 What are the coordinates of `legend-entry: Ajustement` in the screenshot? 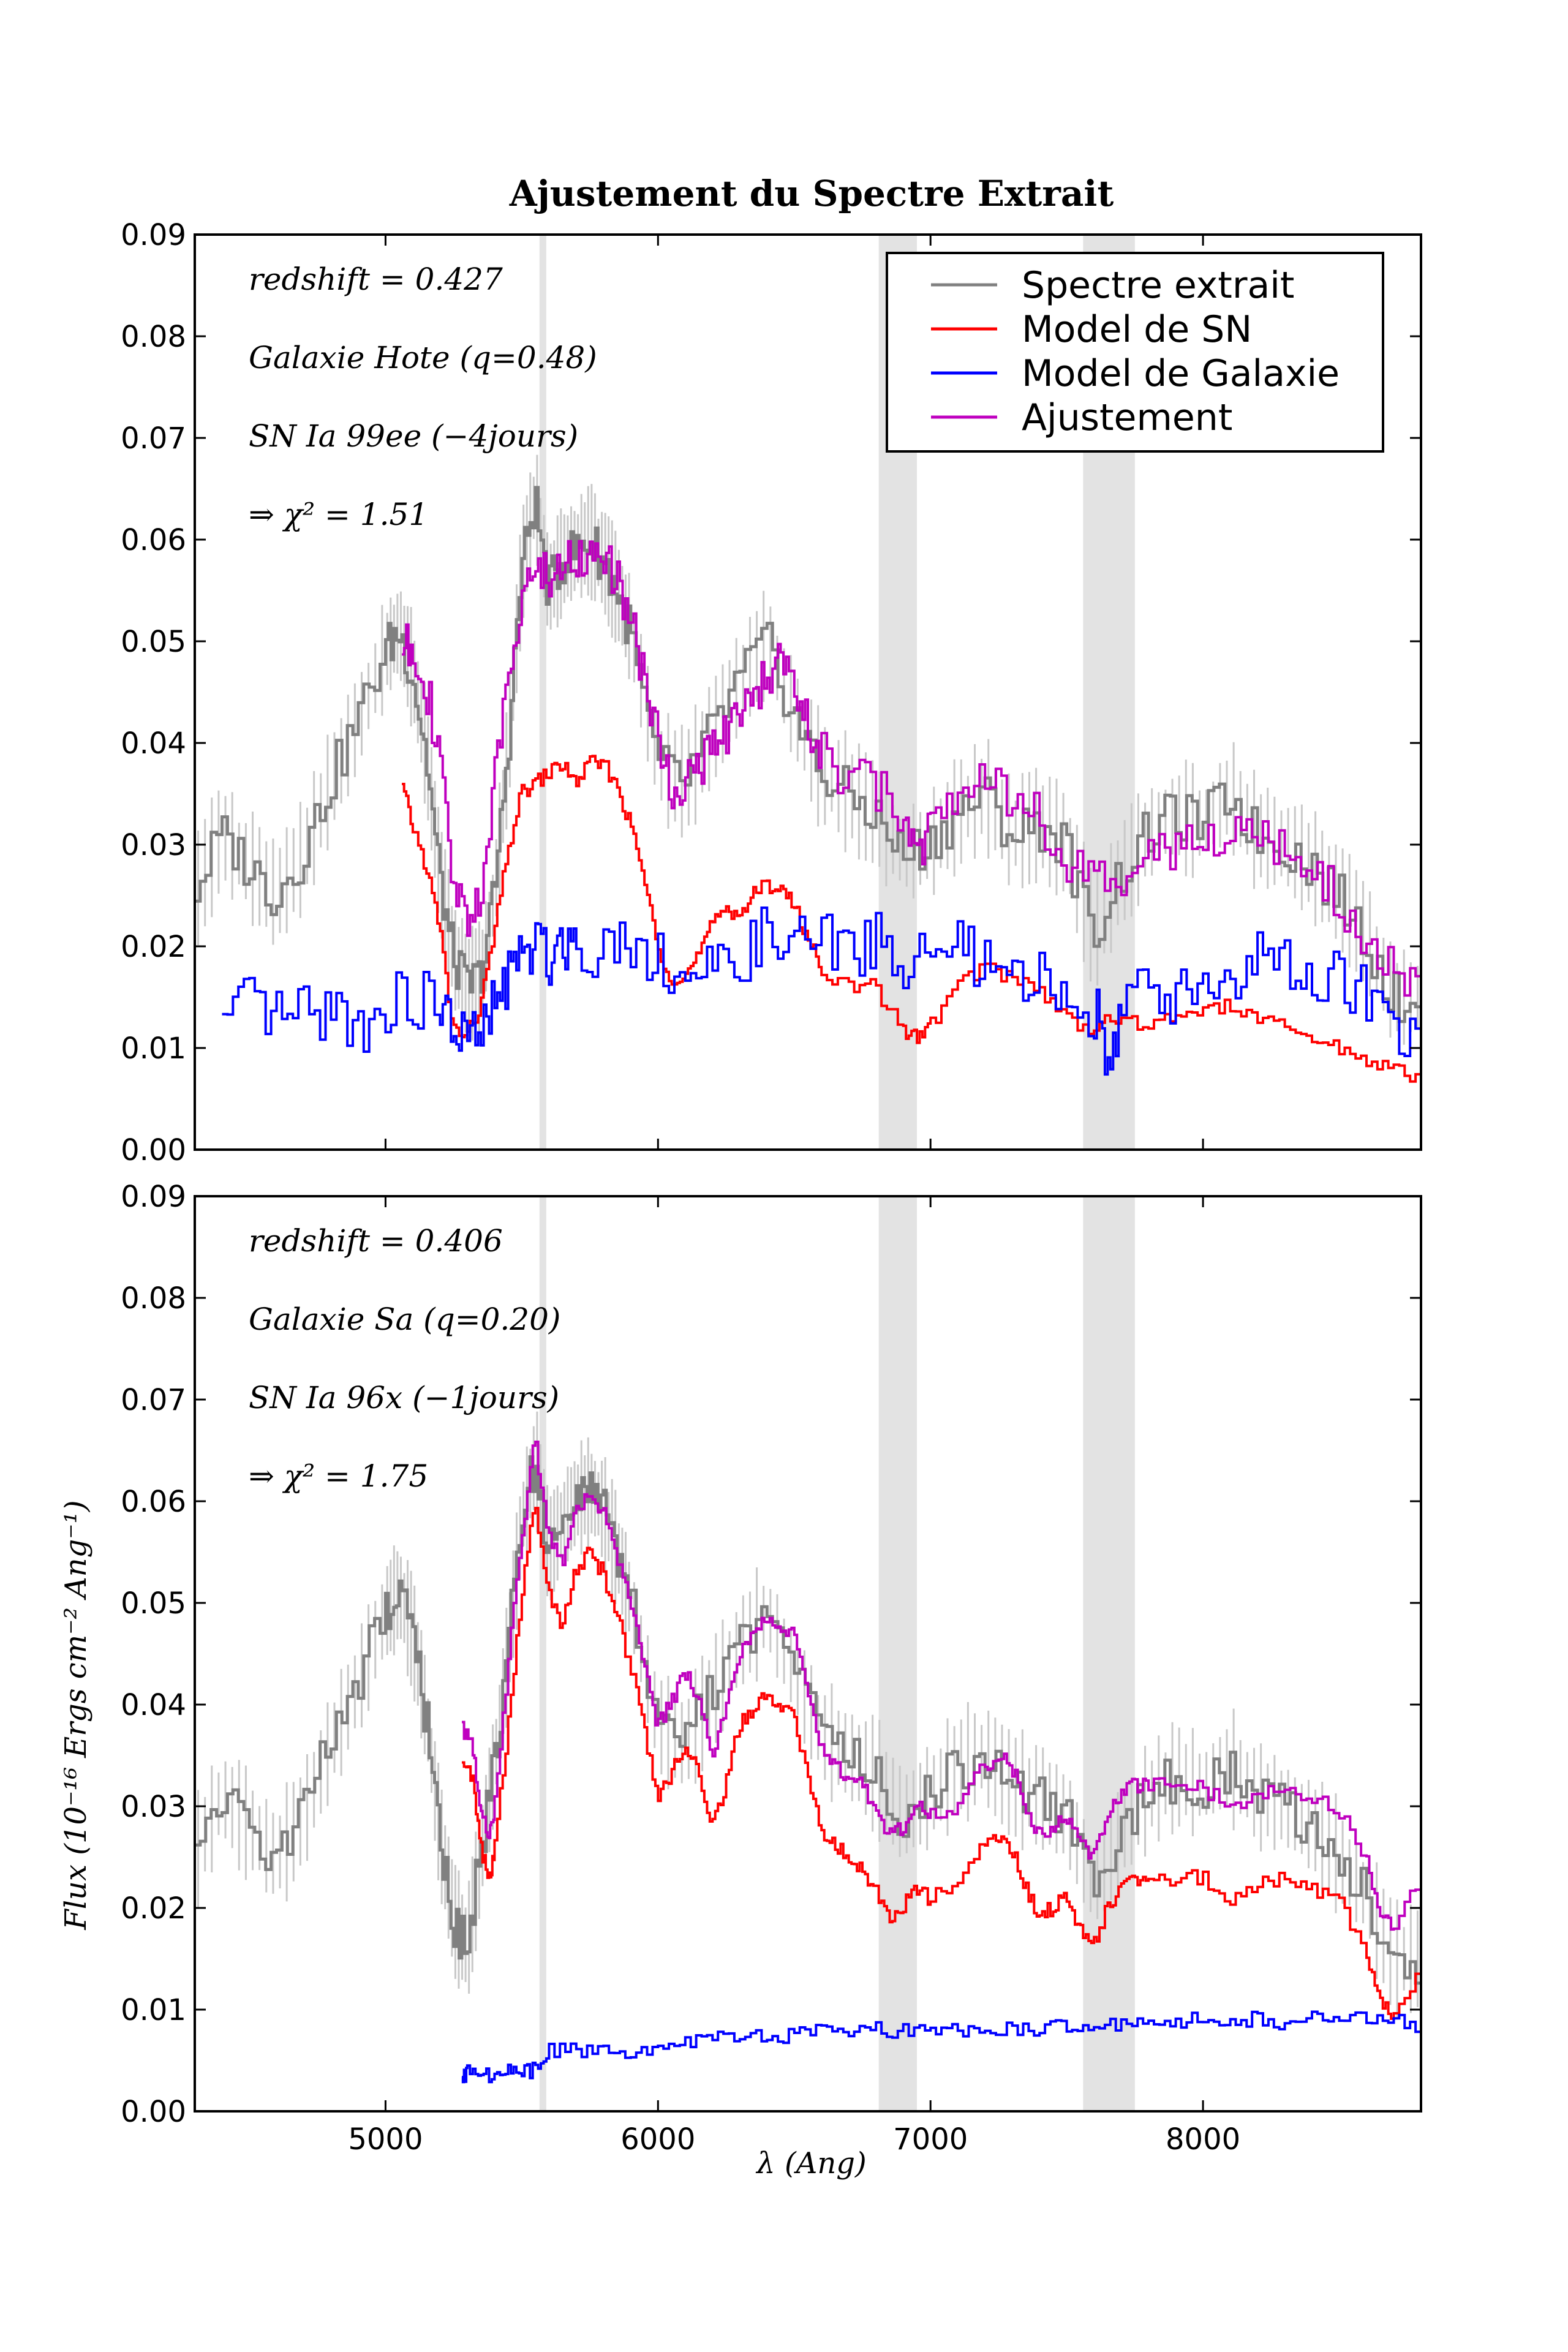 It's located at (1127, 417).